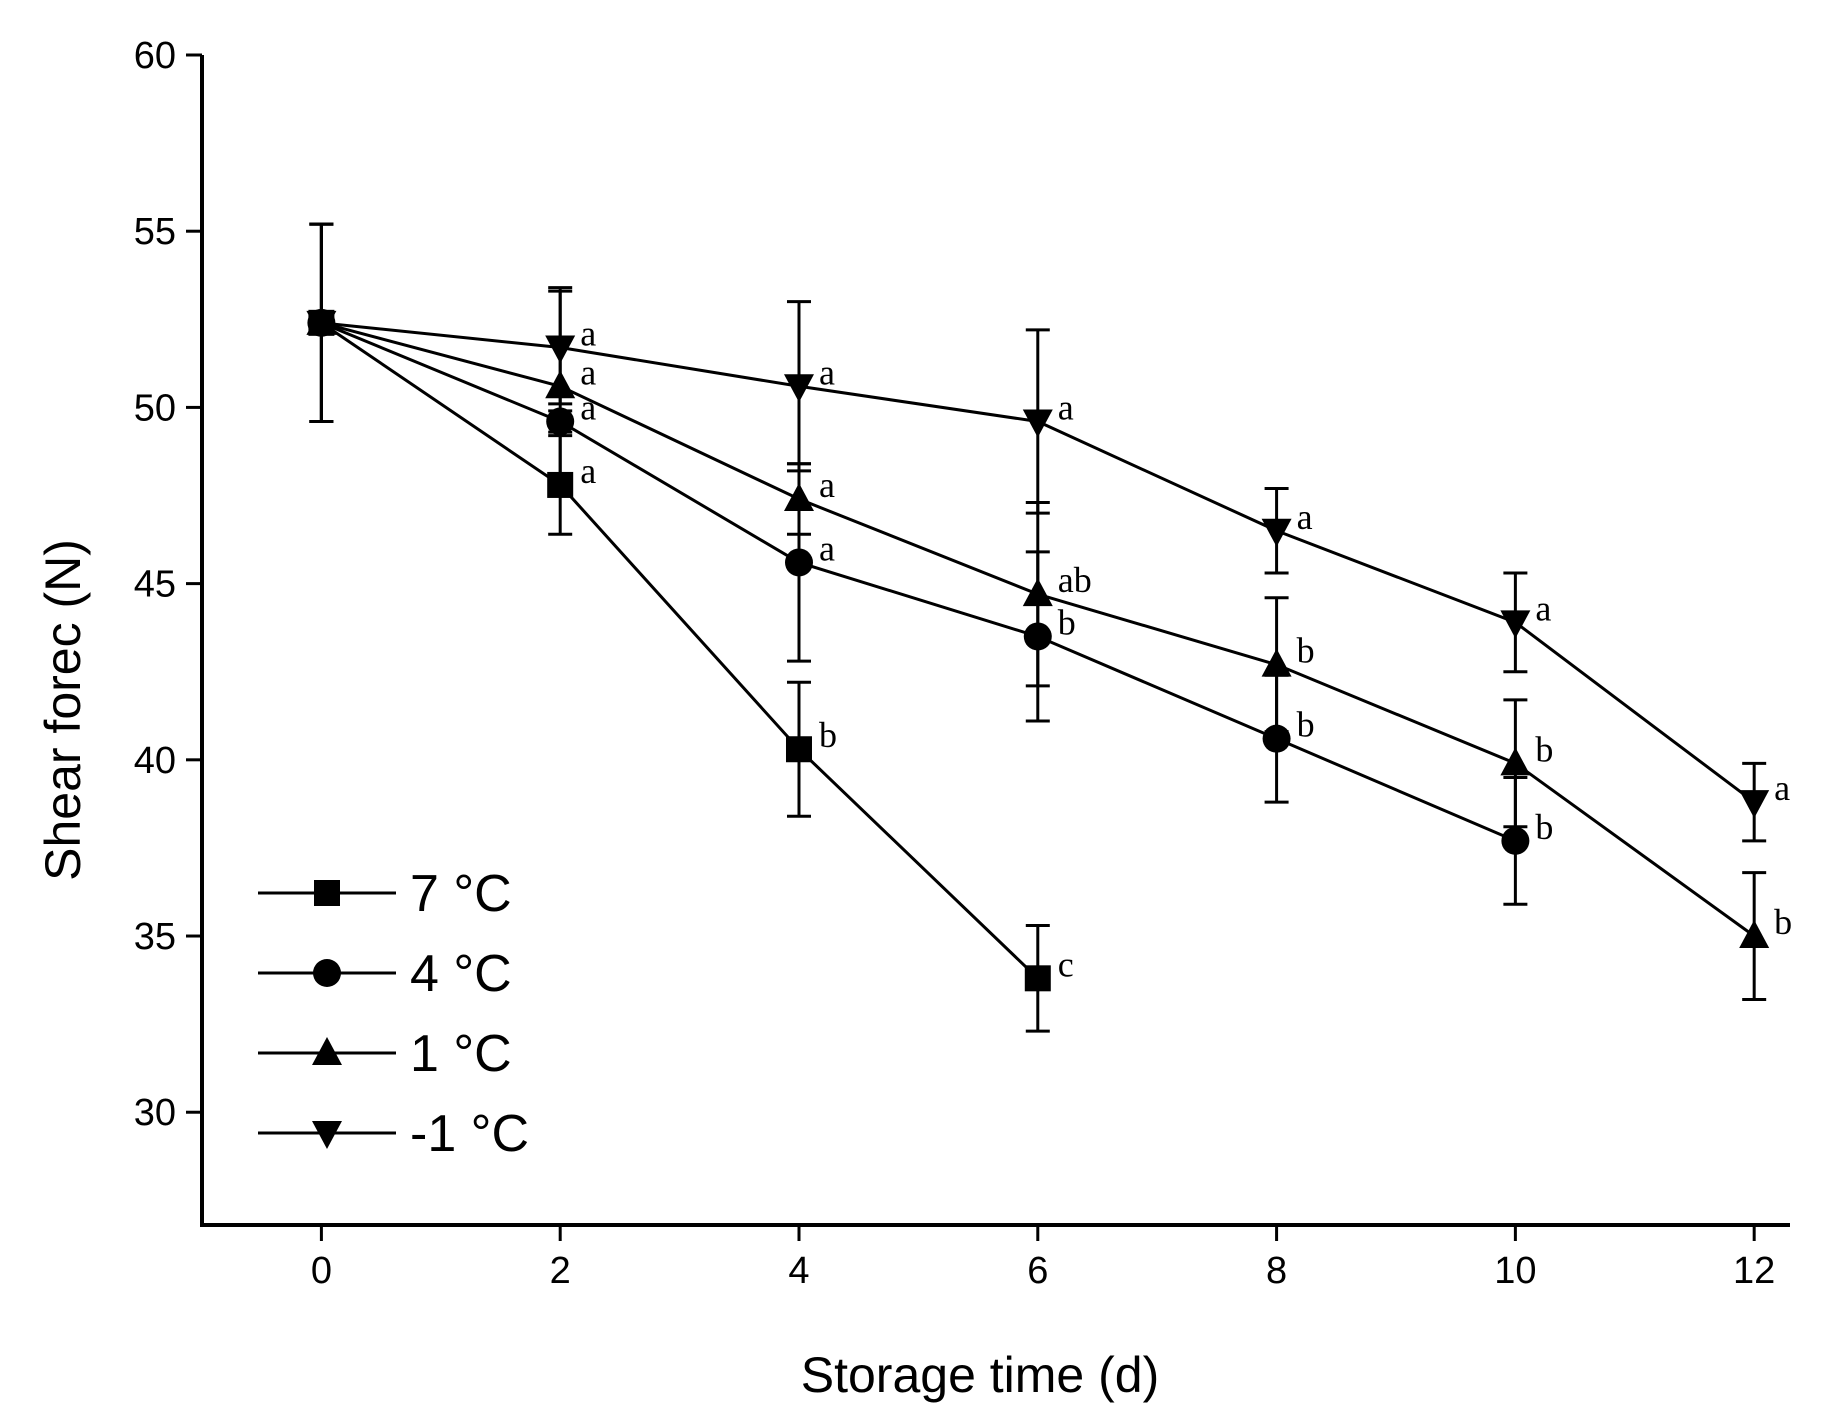  What do you see at coordinates (155, 56) in the screenshot?
I see `y-tick-label: 60` at bounding box center [155, 56].